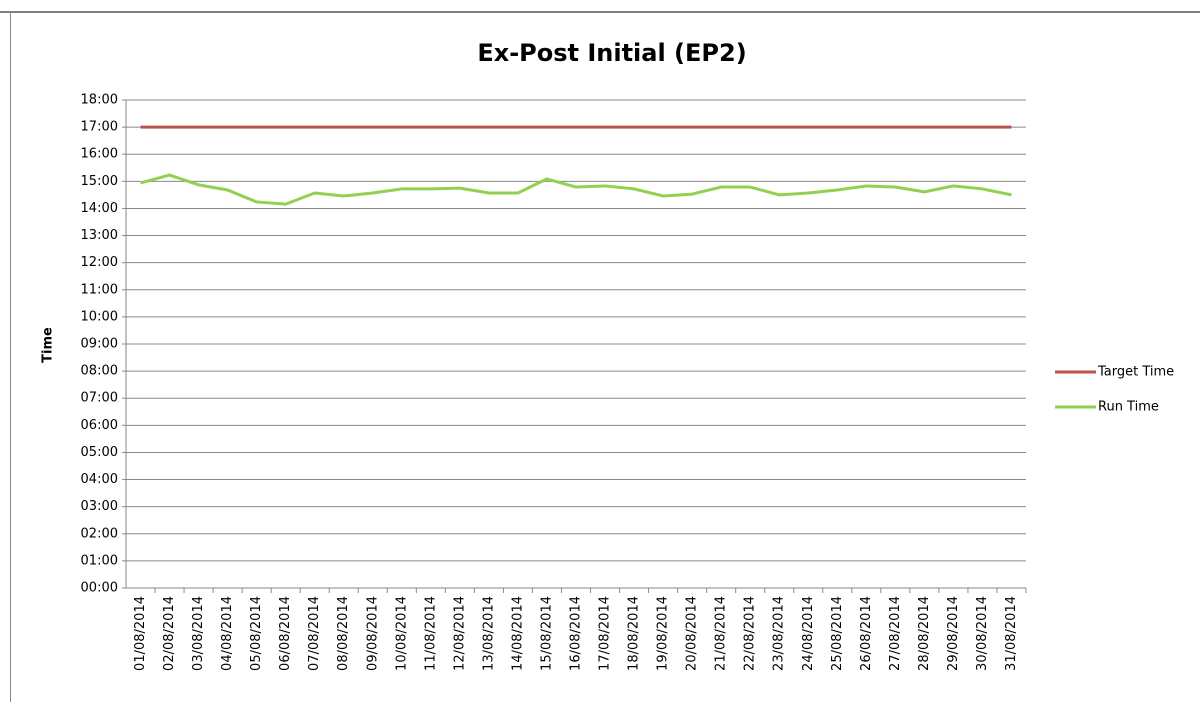 The image size is (1200, 702). I want to click on x-tick-label: 13/08/2014, so click(488, 633).